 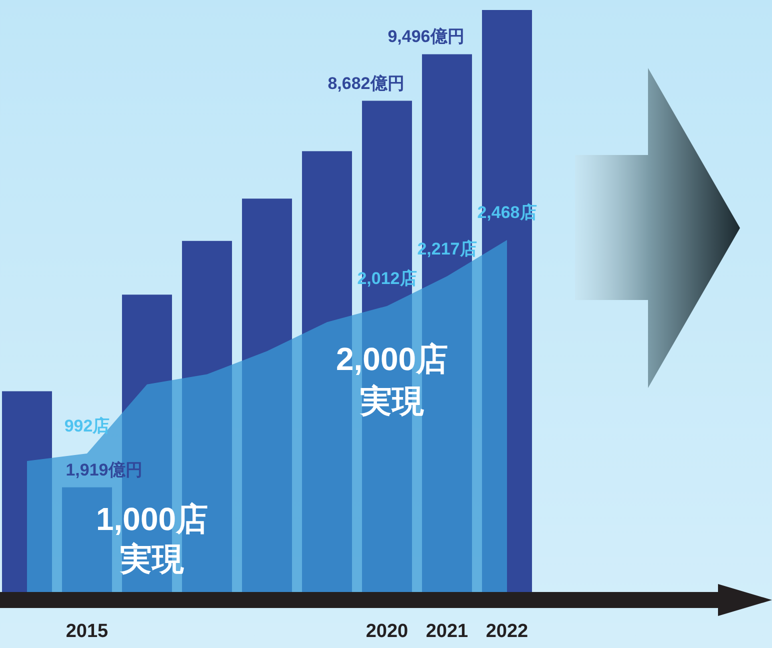 I want to click on annotation: 1,000店, so click(x=152, y=519).